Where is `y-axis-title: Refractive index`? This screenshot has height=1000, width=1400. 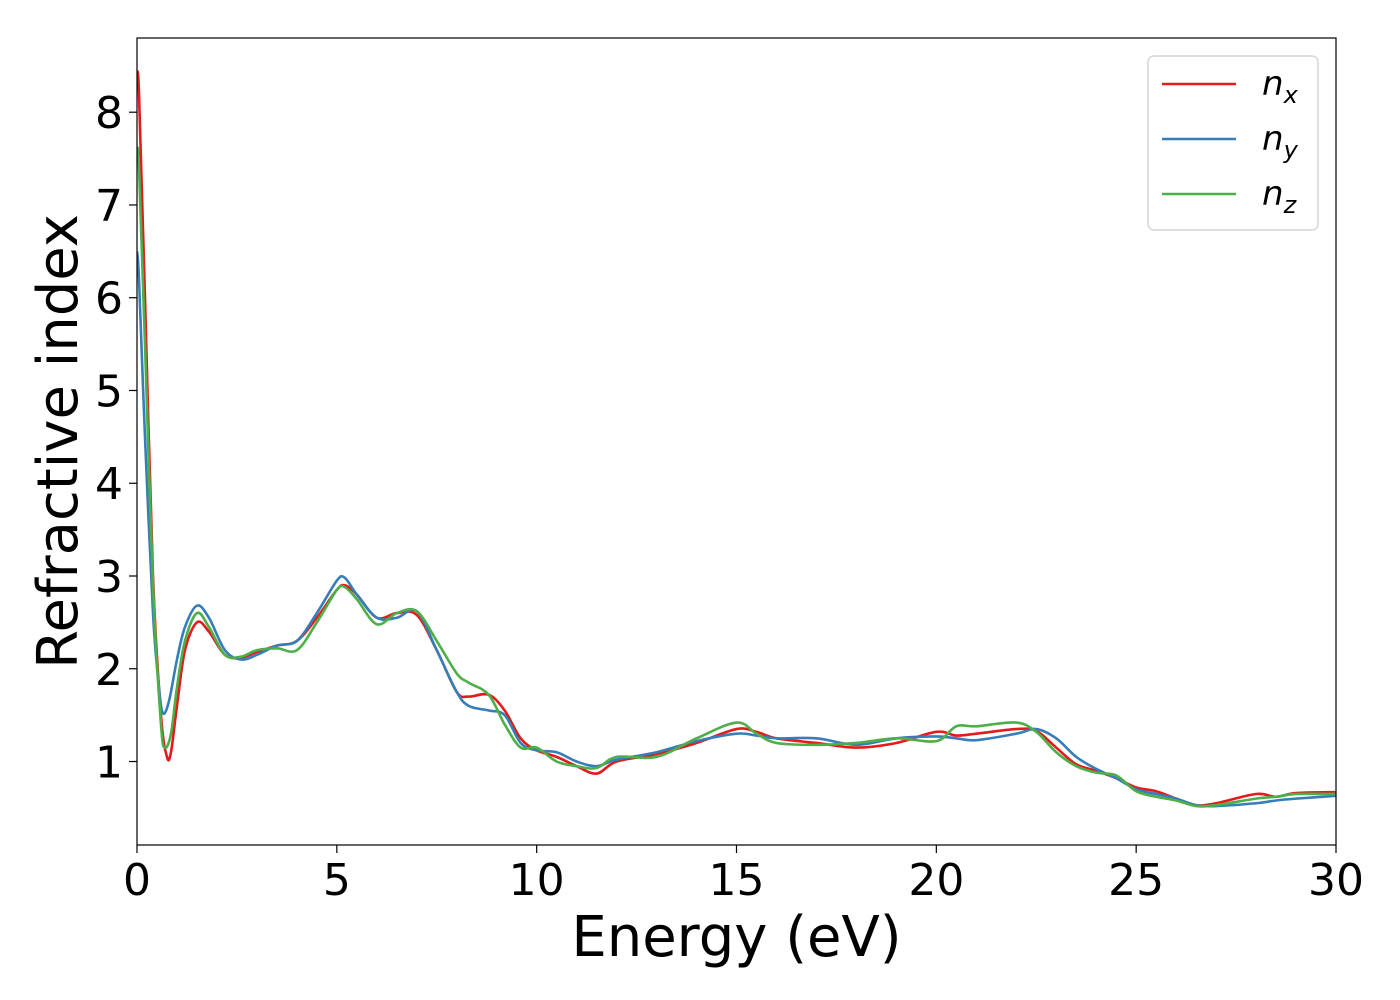
y-axis-title: Refractive index is located at coordinates (58, 441).